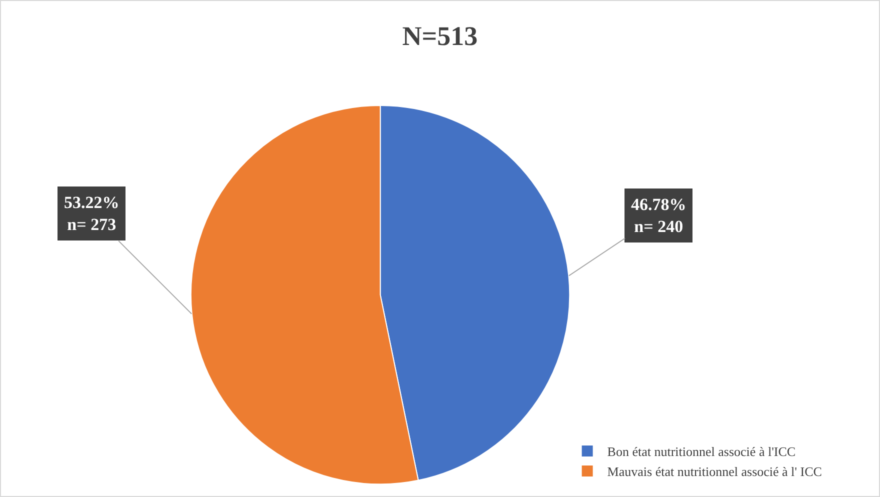 The height and width of the screenshot is (497, 880). Describe the element at coordinates (658, 215) in the screenshot. I see `data-label: 46.78% n= 240` at that location.